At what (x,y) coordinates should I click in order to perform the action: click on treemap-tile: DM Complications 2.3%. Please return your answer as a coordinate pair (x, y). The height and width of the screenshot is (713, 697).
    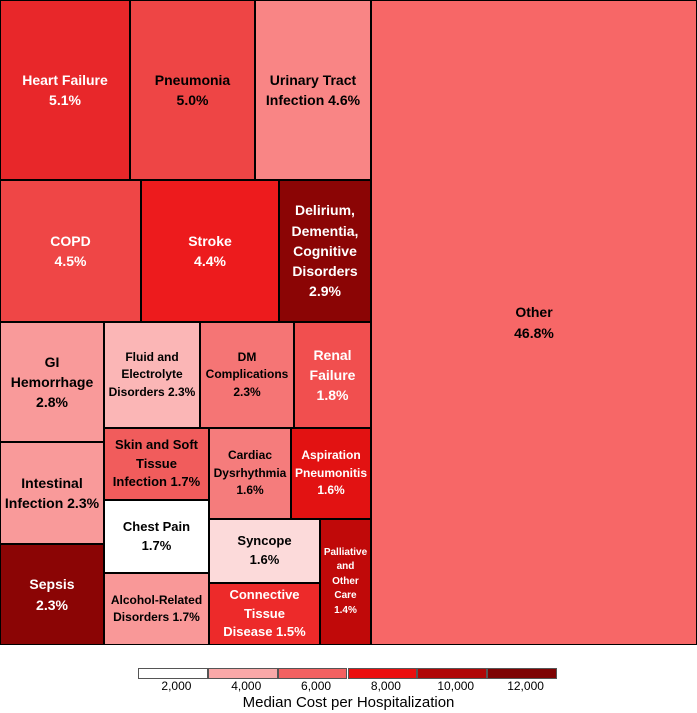
    Looking at the image, I should click on (247, 375).